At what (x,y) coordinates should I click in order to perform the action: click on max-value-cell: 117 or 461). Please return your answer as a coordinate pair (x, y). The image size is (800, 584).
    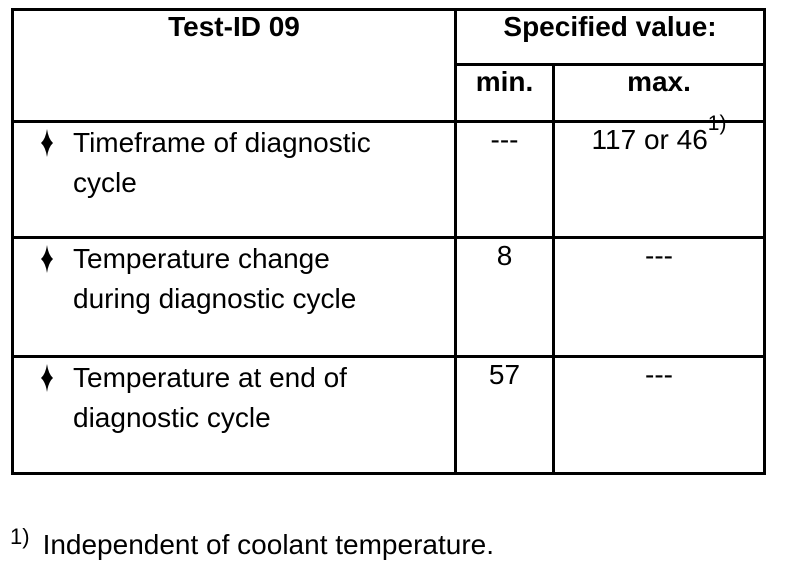
    Looking at the image, I should click on (659, 176).